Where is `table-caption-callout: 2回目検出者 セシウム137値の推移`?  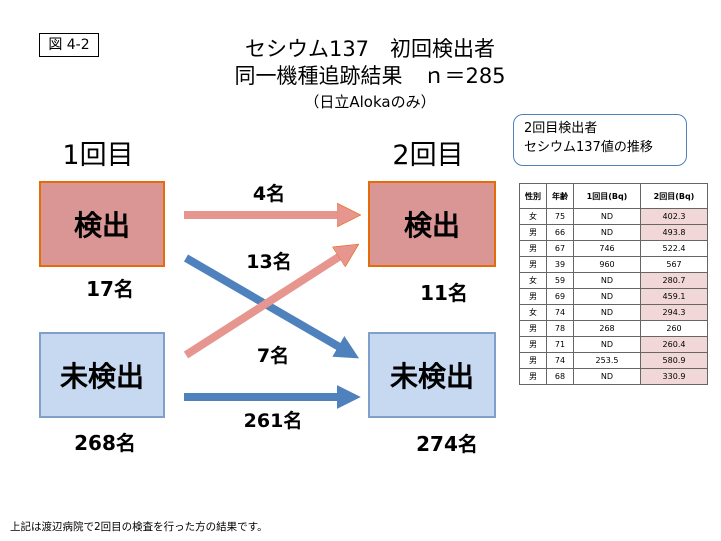
table-caption-callout: 2回目検出者 セシウム137値の推移 is located at coordinates (600, 140).